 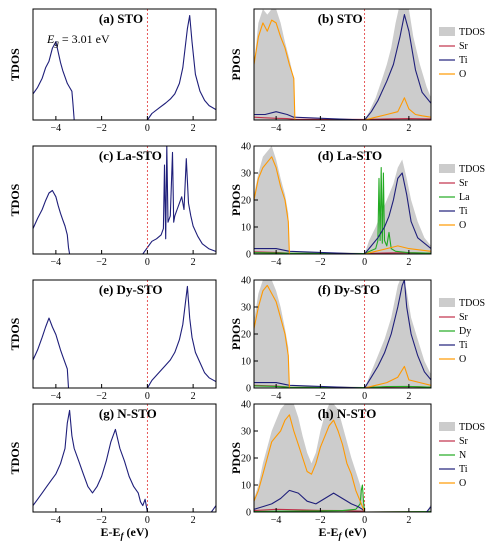 What do you see at coordinates (464, 197) in the screenshot?
I see `legend-label: La` at bounding box center [464, 197].